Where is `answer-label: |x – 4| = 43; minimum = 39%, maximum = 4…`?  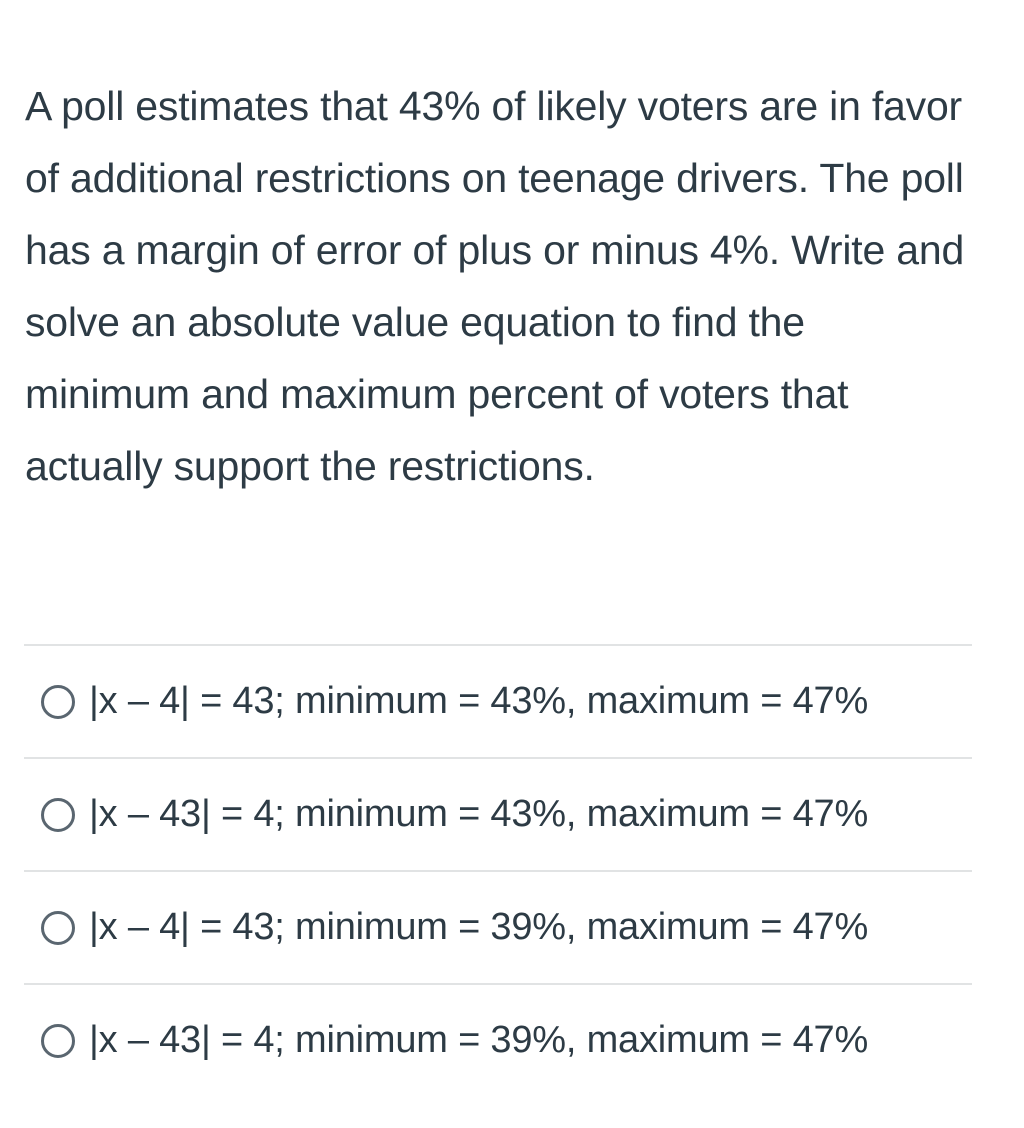
answer-label: |x – 4| = 43; minimum = 39%, maximum = 4… is located at coordinates (479, 927).